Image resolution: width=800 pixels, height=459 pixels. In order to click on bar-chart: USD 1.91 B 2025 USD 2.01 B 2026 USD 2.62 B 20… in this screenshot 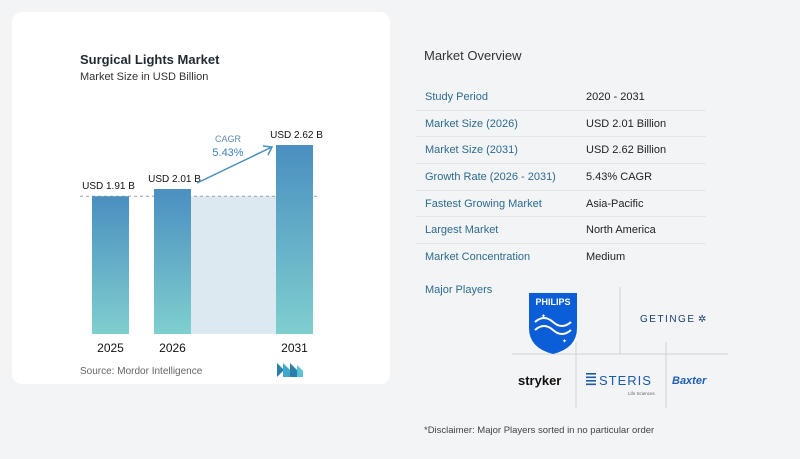, I will do `click(201, 242)`.